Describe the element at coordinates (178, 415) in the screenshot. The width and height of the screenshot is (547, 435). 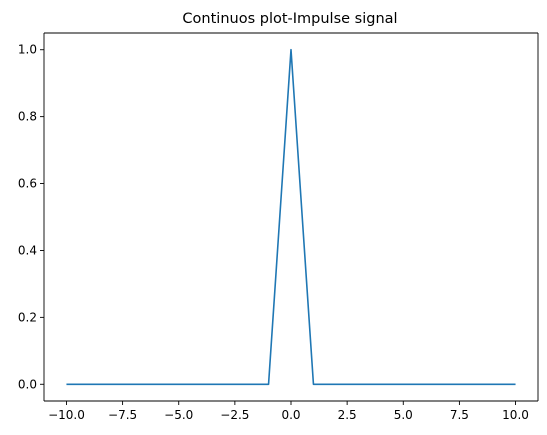
I see `x-tick-label: −5.0` at that location.